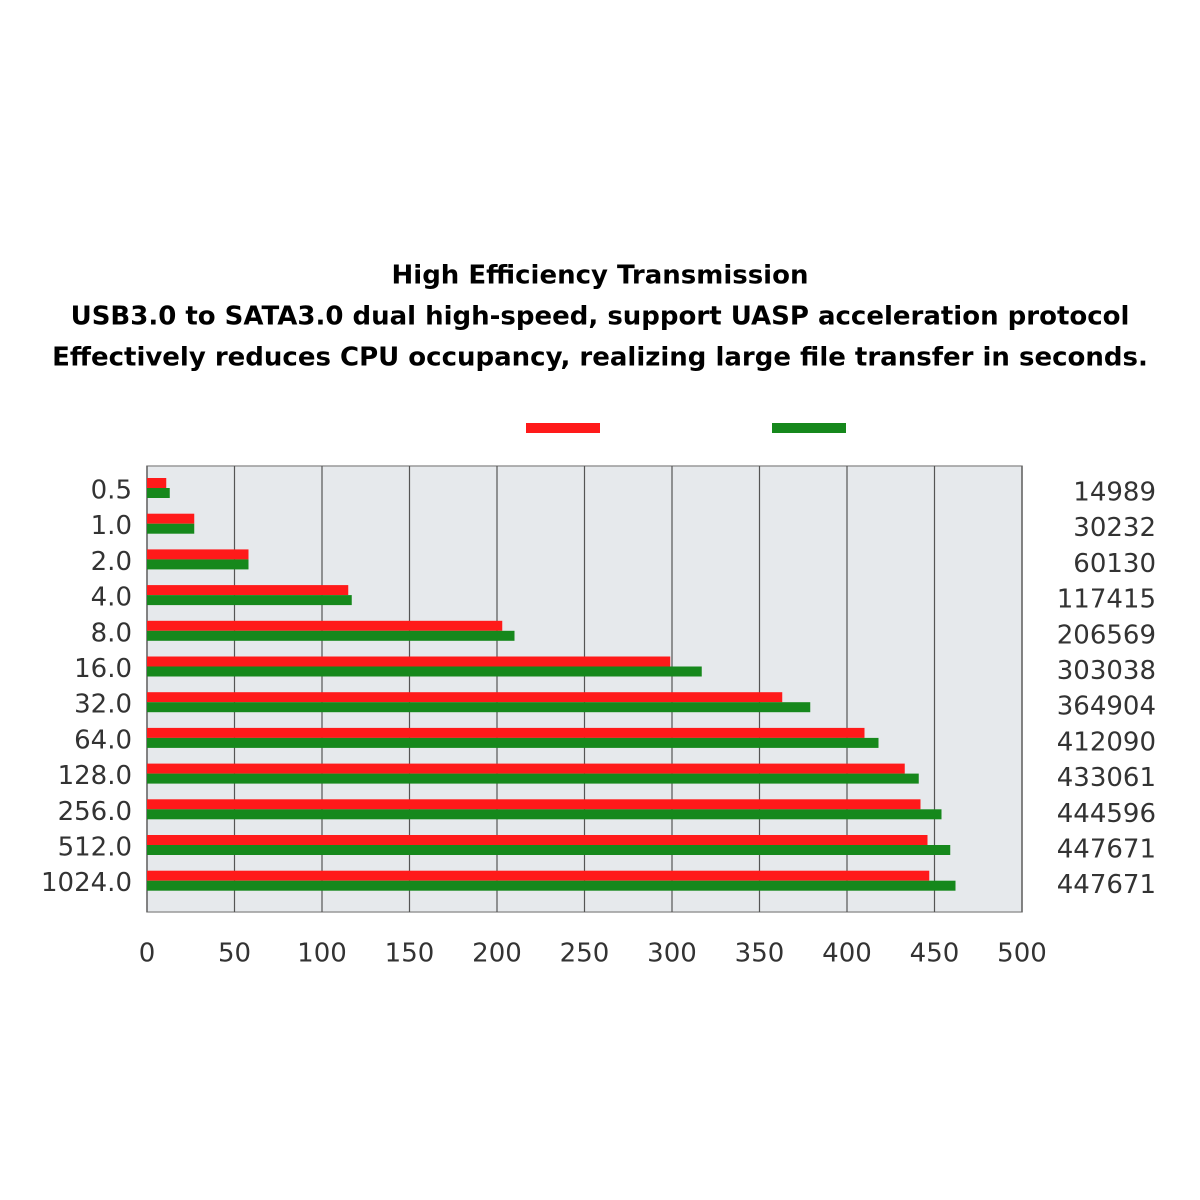 The width and height of the screenshot is (1200, 1200). I want to click on right-label: 60130, so click(1114, 564).